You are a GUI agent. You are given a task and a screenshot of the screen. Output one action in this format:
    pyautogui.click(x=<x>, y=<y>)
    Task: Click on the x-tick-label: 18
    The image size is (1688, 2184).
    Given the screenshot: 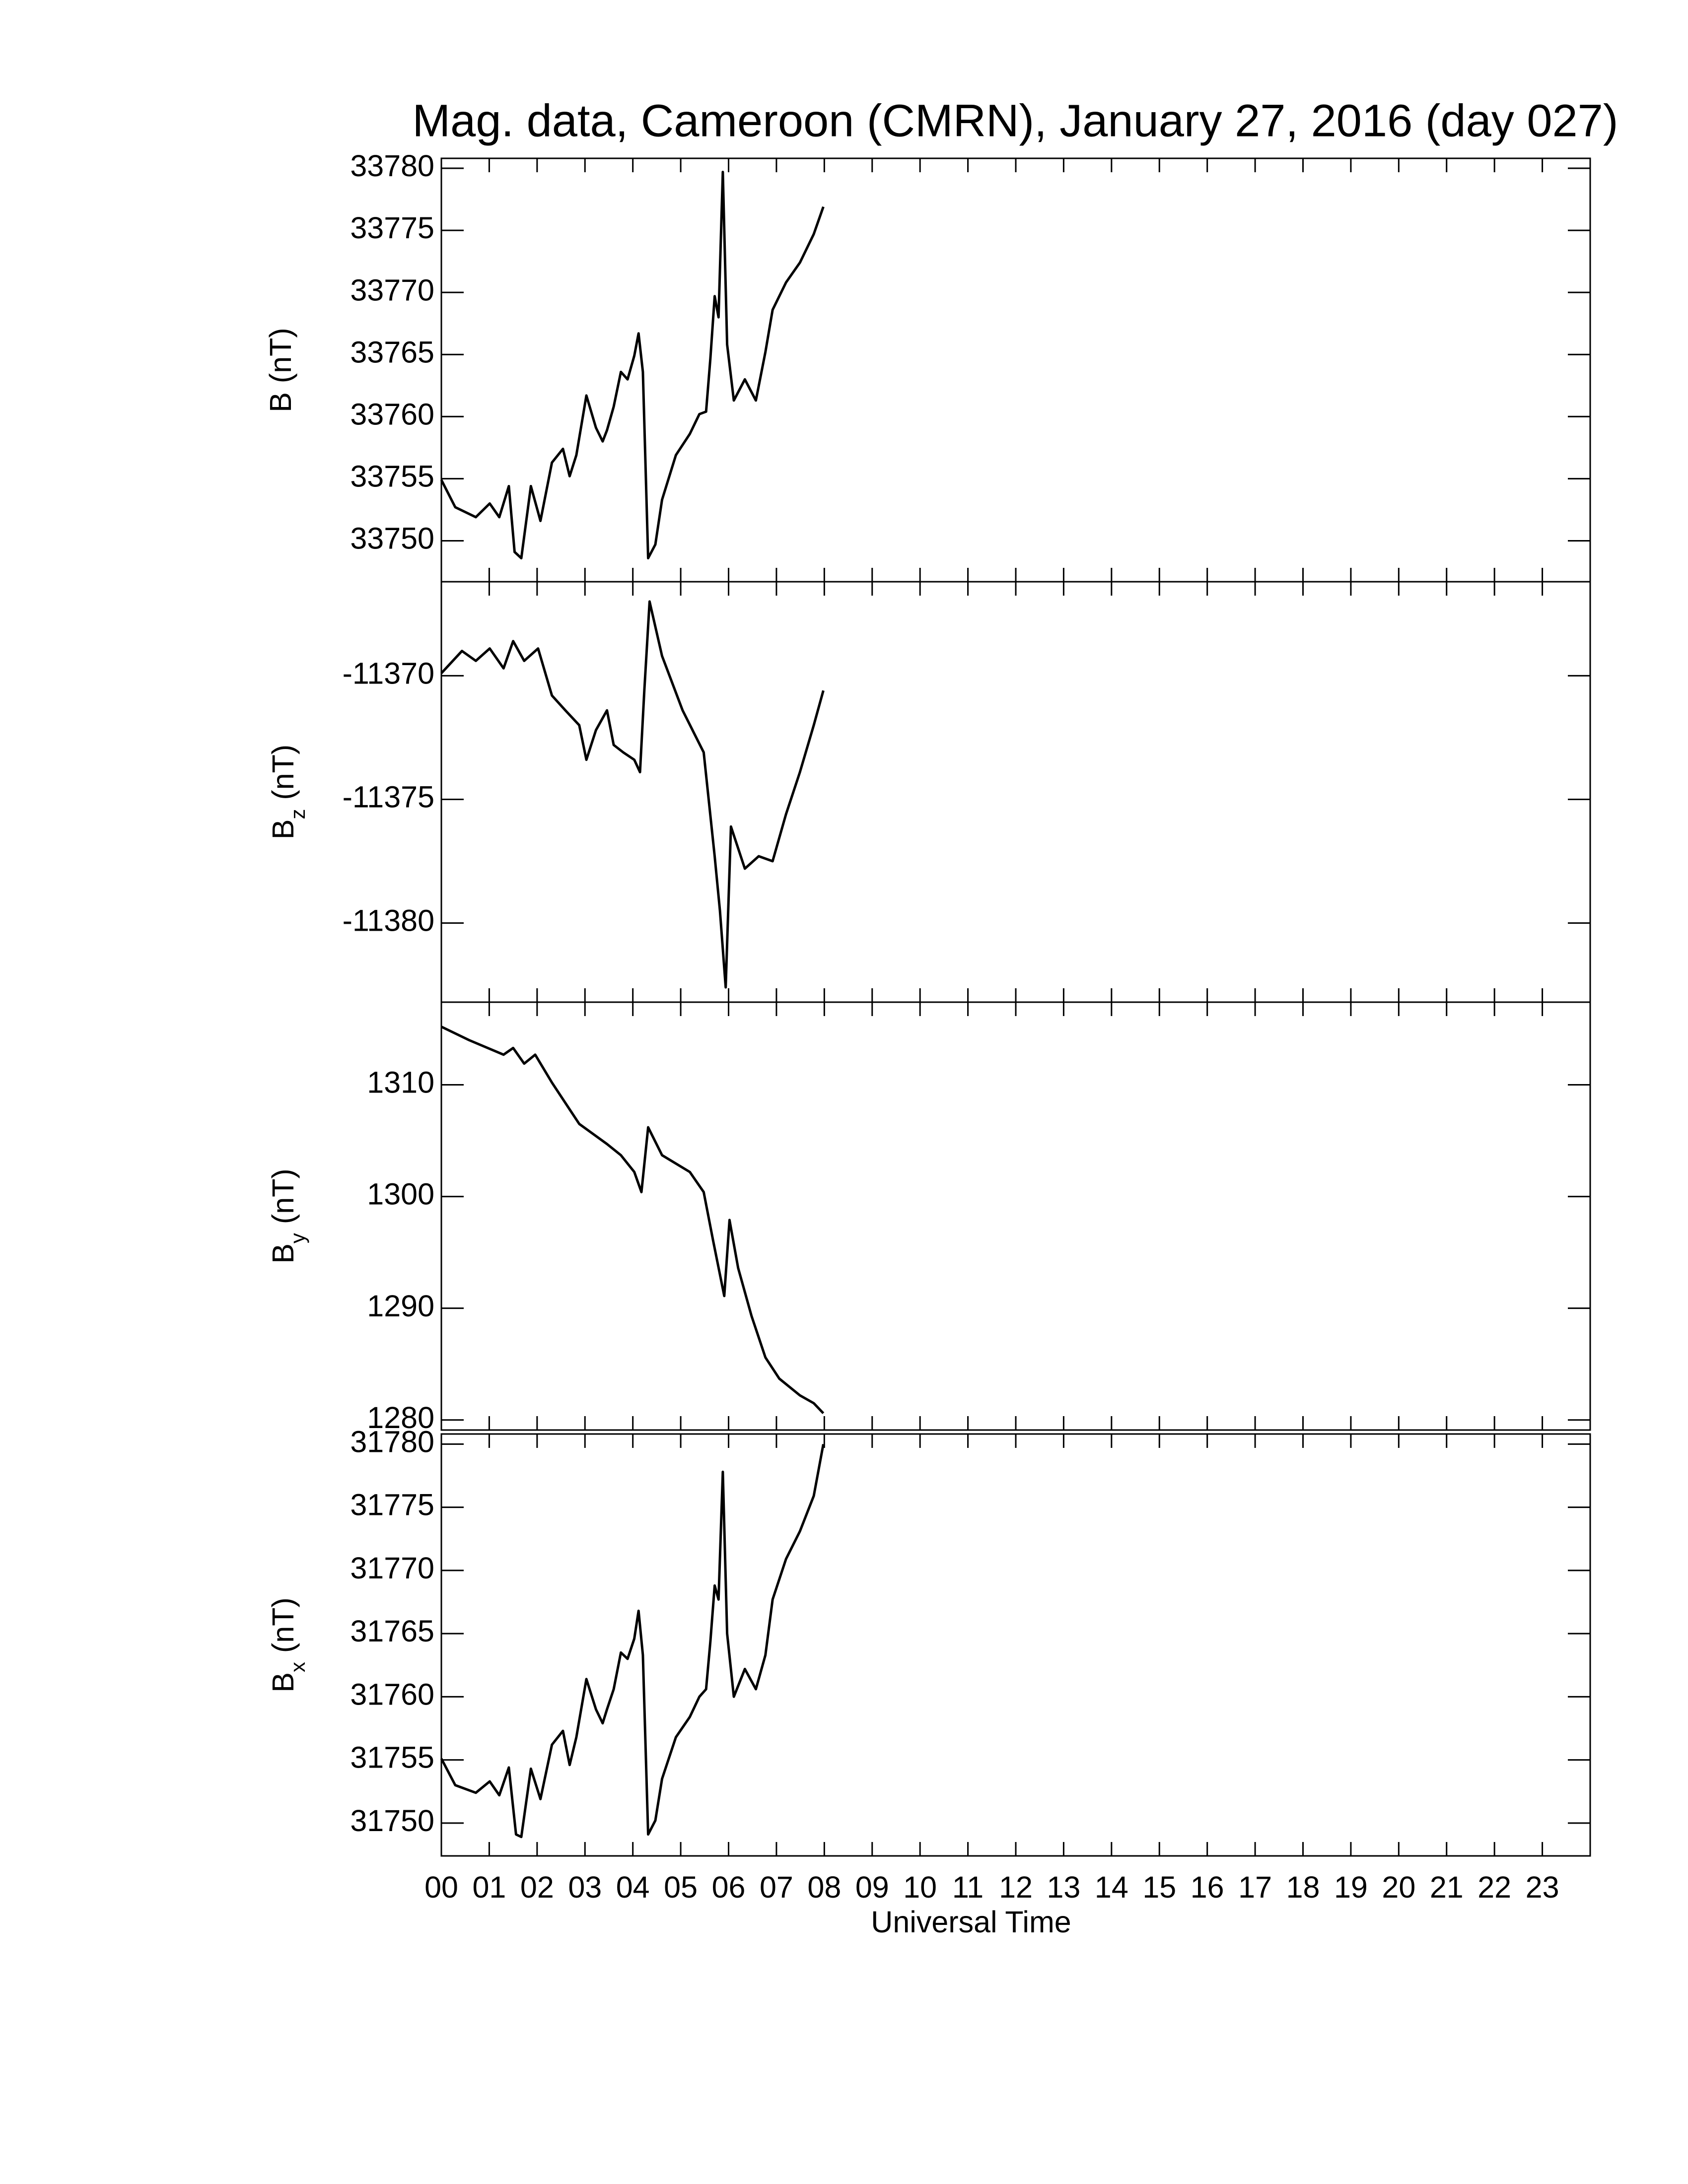 What is the action you would take?
    pyautogui.click(x=1303, y=1887)
    